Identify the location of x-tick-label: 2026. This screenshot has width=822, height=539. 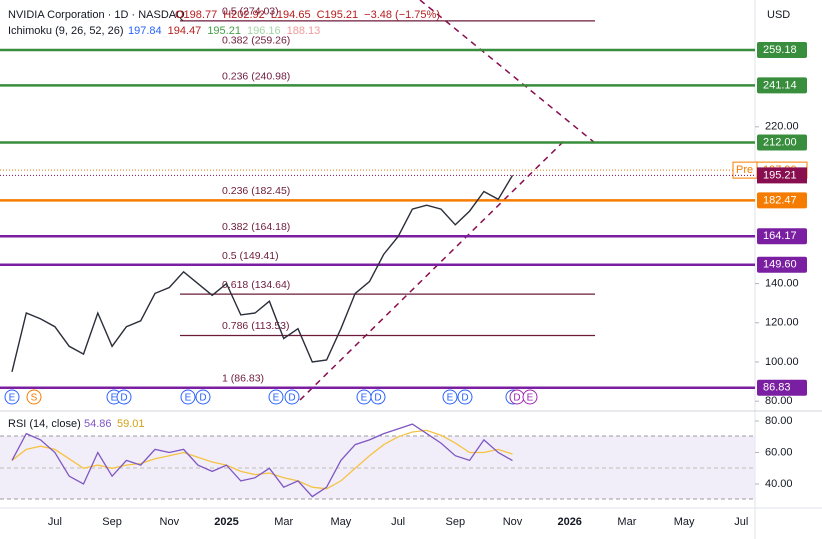
(569, 522).